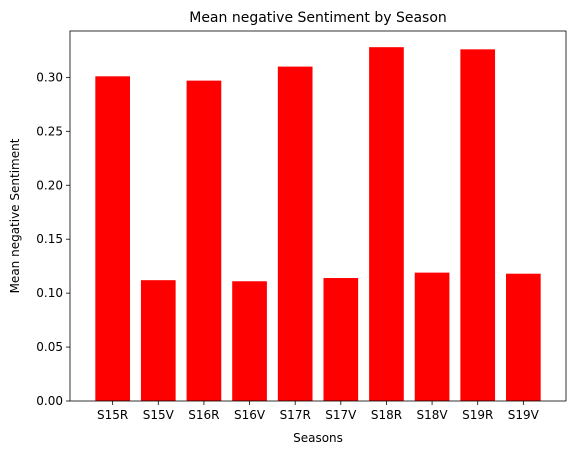  Describe the element at coordinates (158, 340) in the screenshot. I see `bar-s15v` at that location.